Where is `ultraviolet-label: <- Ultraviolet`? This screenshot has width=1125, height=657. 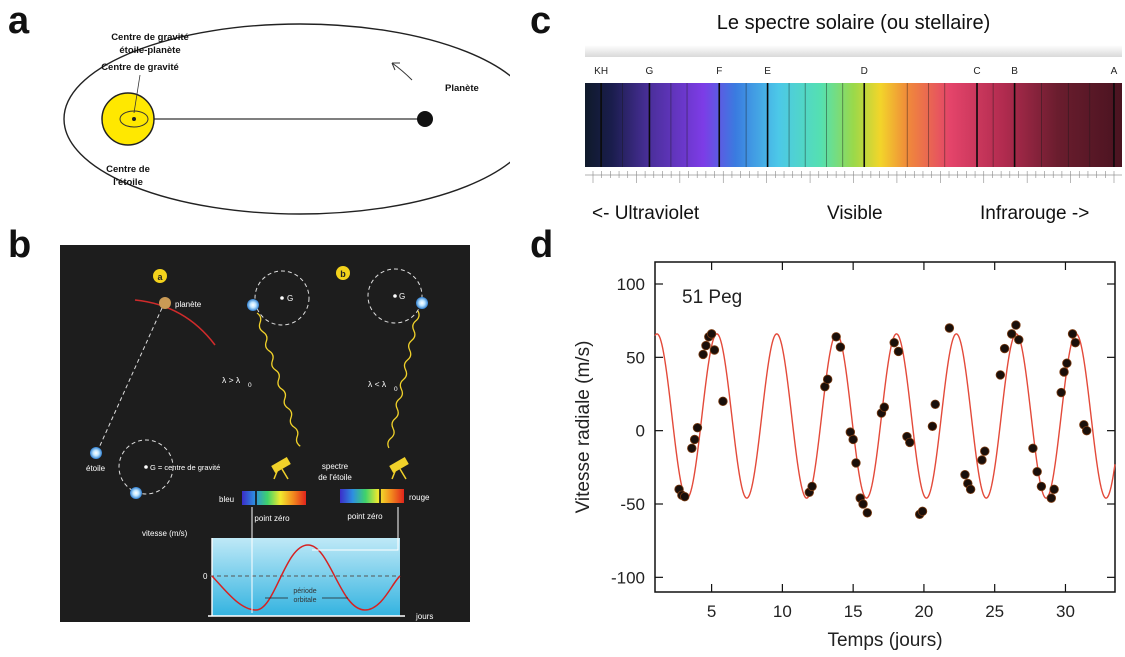
ultraviolet-label: <- Ultraviolet is located at coordinates (646, 213).